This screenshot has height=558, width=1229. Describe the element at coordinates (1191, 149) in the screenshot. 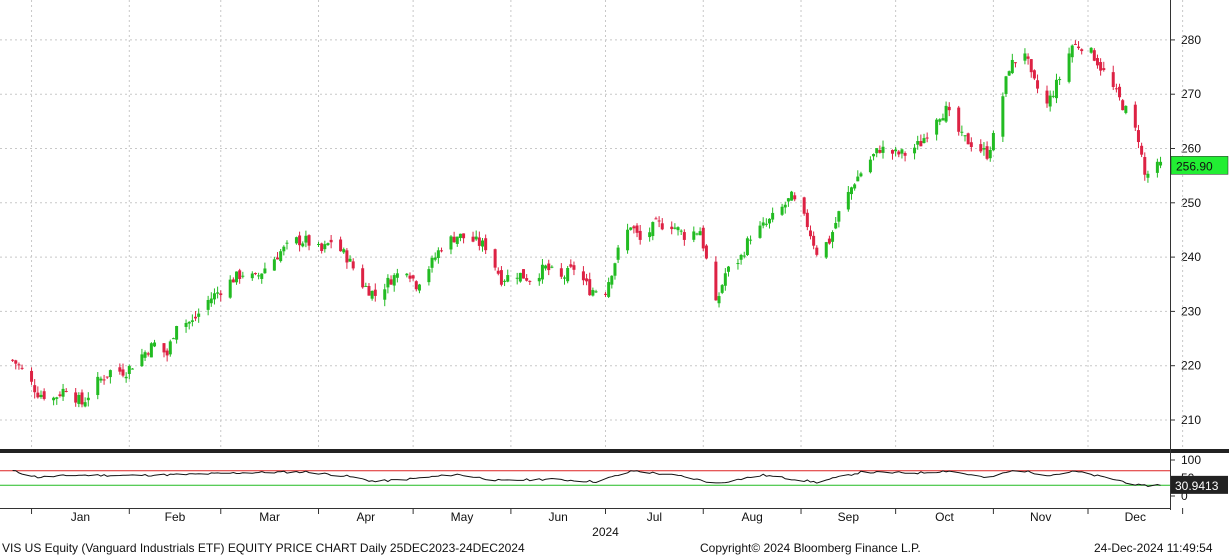

I see `price-tick-label: 260` at that location.